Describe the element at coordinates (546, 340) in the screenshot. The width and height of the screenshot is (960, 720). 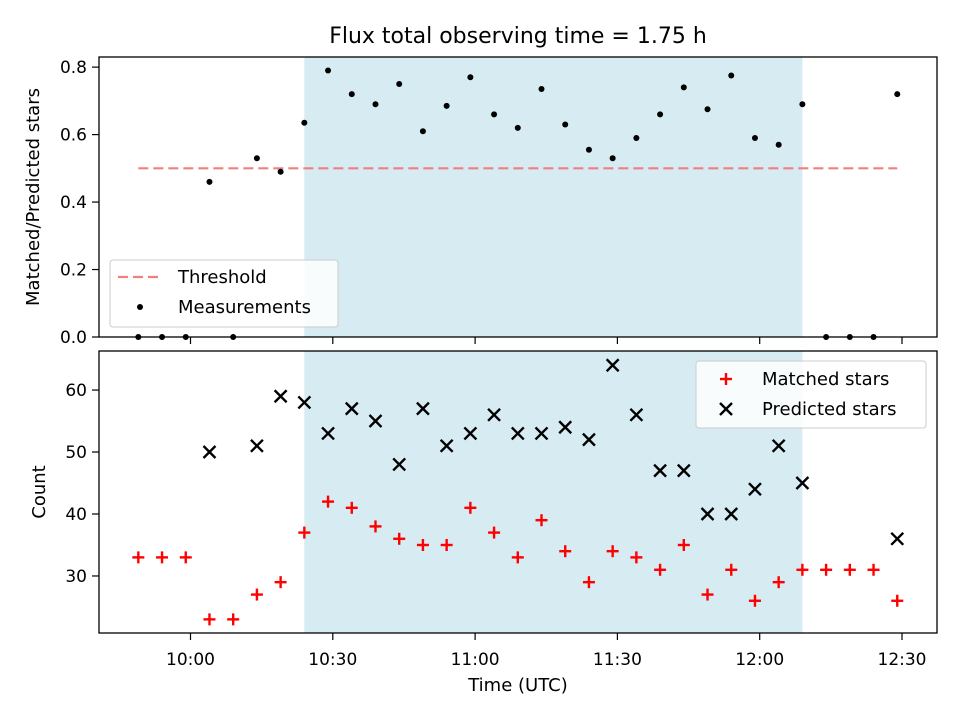
I see `top-x-axis` at that location.